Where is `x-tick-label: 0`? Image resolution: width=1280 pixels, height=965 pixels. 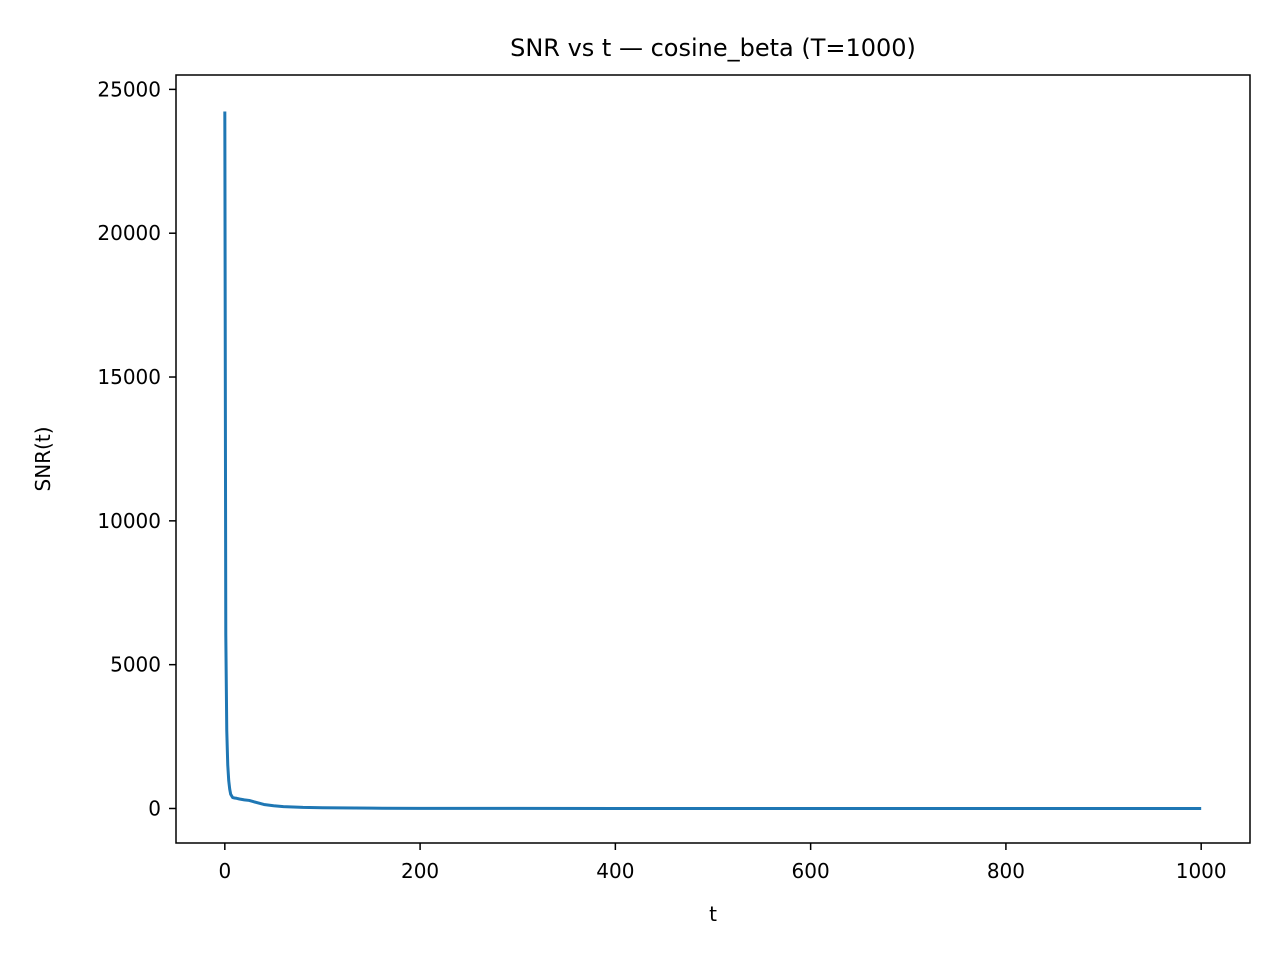 x-tick-label: 0 is located at coordinates (224, 871).